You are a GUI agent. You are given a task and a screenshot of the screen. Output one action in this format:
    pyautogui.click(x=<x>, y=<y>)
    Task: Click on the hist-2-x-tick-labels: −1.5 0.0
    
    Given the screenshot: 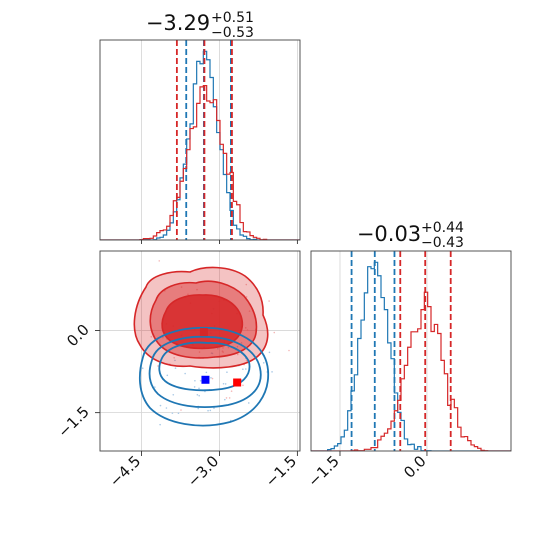 What is the action you would take?
    pyautogui.click(x=366, y=471)
    